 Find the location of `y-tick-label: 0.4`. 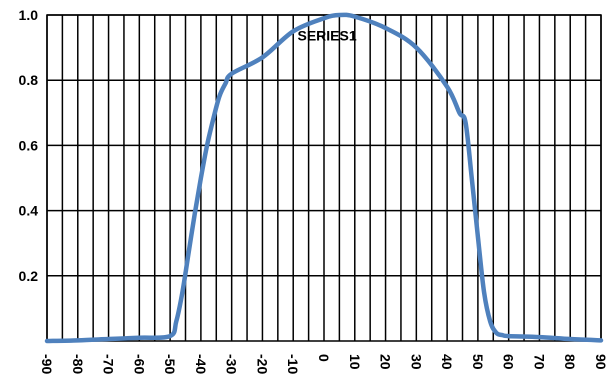

y-tick-label: 0.4 is located at coordinates (29, 211).